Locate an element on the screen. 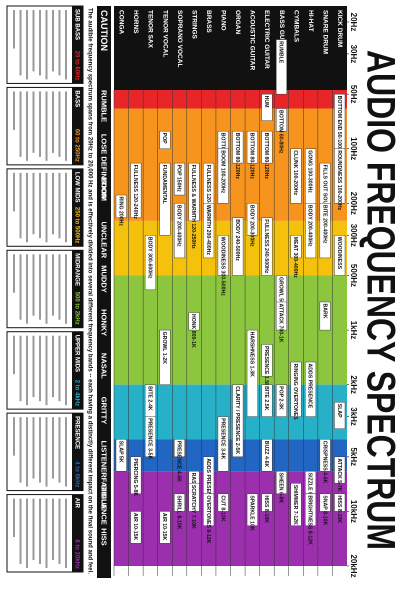 Image resolution: width=410 pixels, height=598 pixels. caution-word: GRITTY is located at coordinates (104, 411).